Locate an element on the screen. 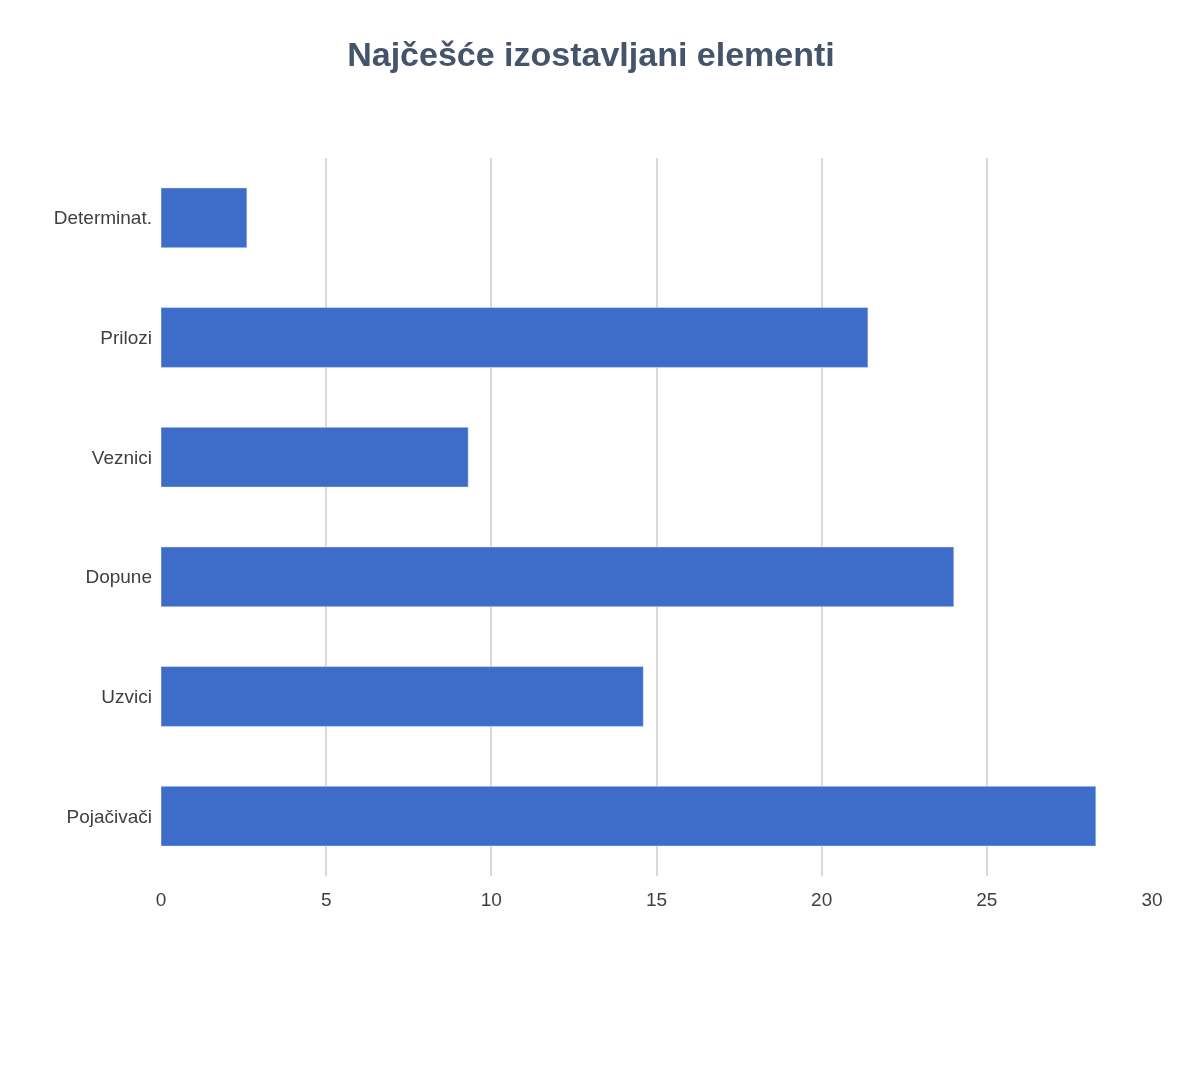 The width and height of the screenshot is (1182, 1072). x-tick-label: 5 is located at coordinates (326, 899).